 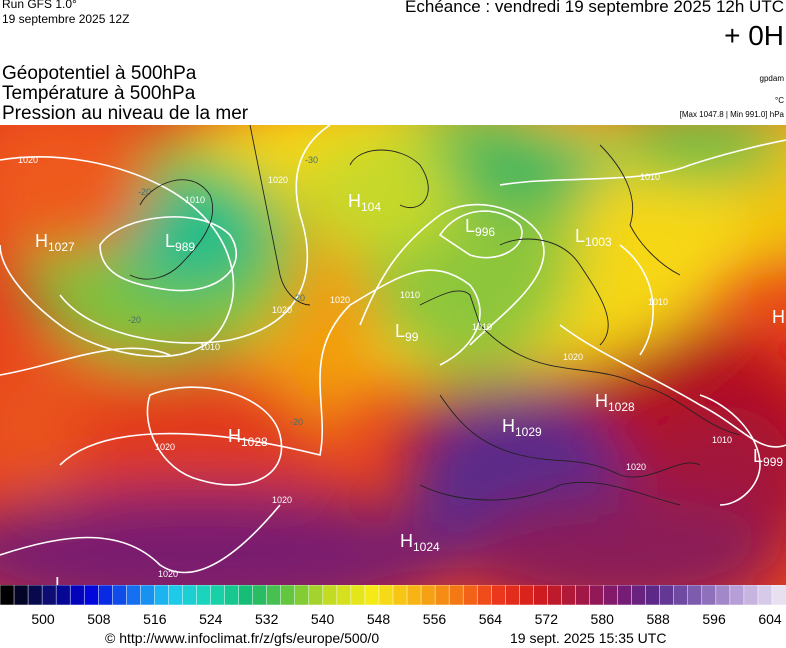 What do you see at coordinates (43, 619) in the screenshot?
I see `colorbar-label: 500` at bounding box center [43, 619].